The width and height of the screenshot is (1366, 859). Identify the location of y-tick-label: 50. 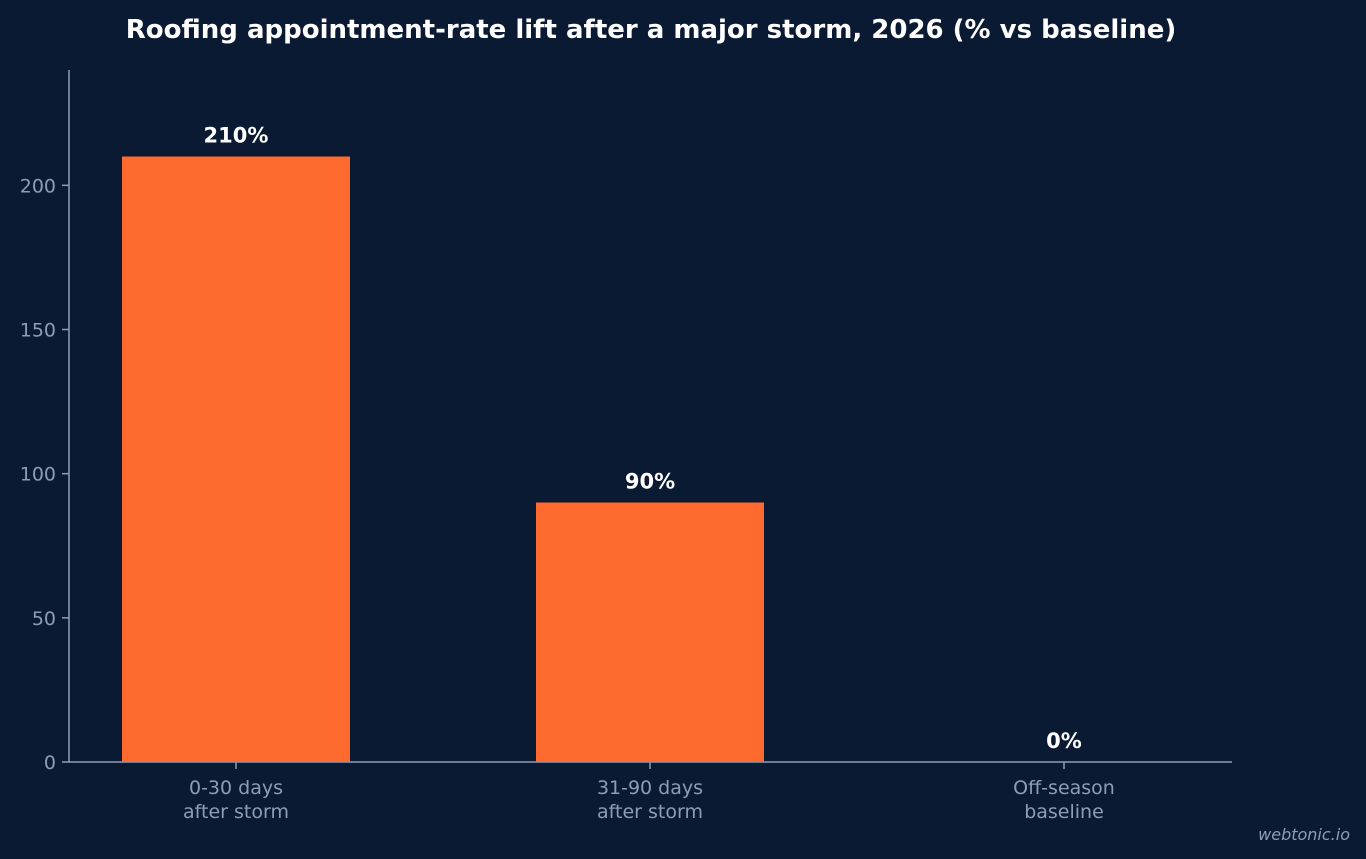
(44, 619).